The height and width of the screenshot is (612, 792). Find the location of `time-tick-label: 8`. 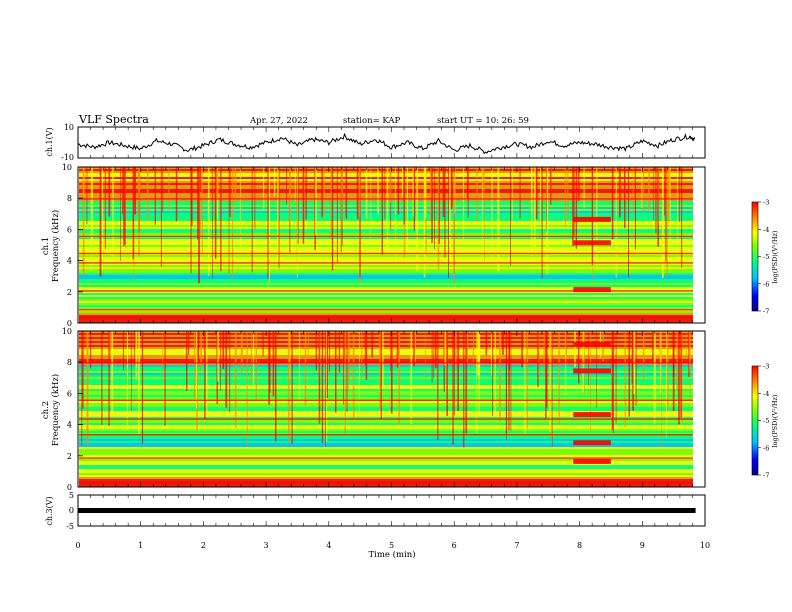

time-tick-label: 8 is located at coordinates (579, 545).